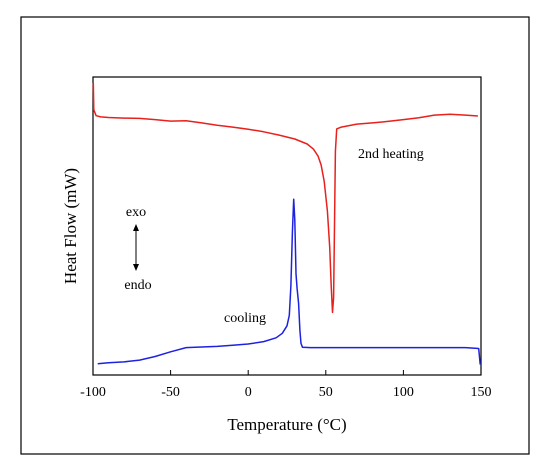 The height and width of the screenshot is (475, 550). Describe the element at coordinates (286, 385) in the screenshot. I see `x-axis-ticks: -100 -50 0 50 100 150` at that location.